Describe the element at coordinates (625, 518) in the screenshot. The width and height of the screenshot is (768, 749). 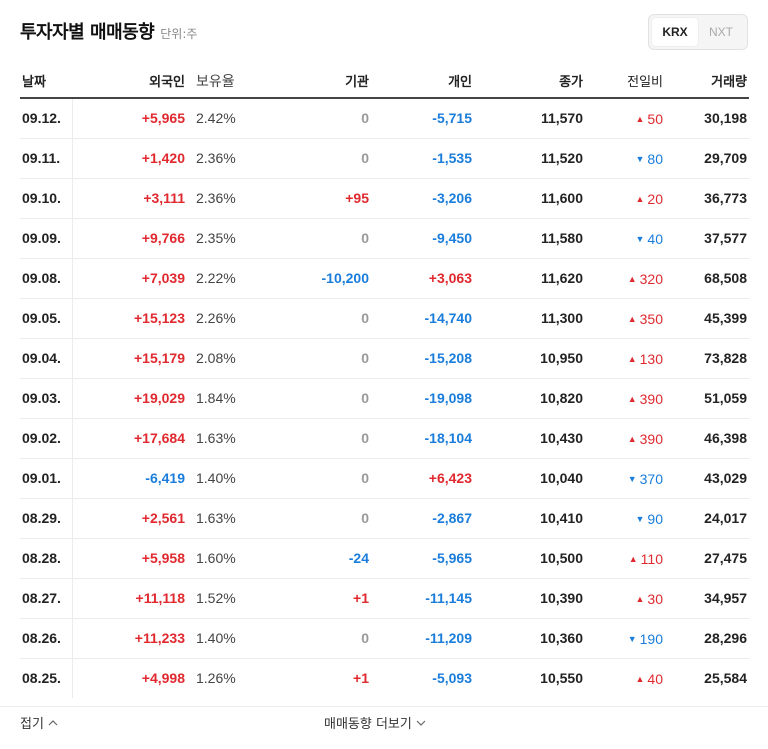
I see `cell-change: ▼ 90` at that location.